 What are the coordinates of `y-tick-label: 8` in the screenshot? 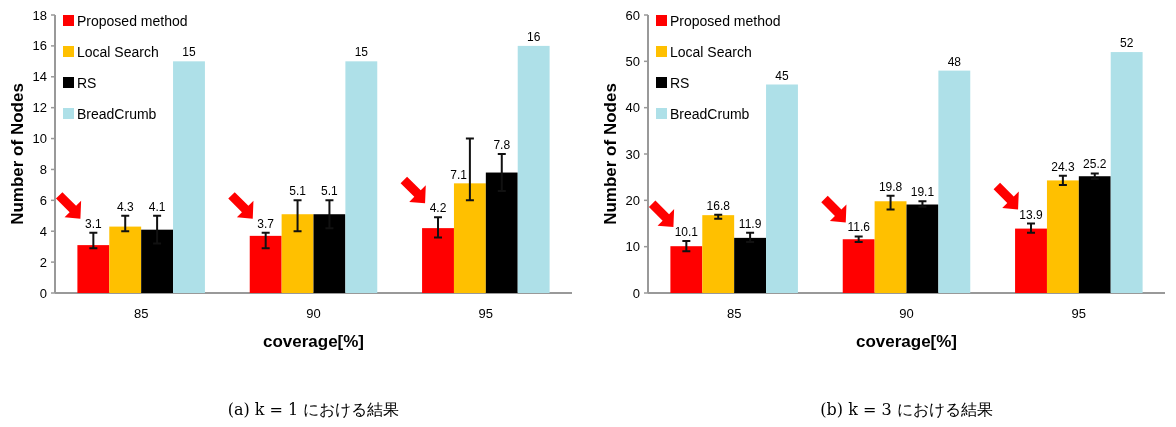 It's located at (43, 169).